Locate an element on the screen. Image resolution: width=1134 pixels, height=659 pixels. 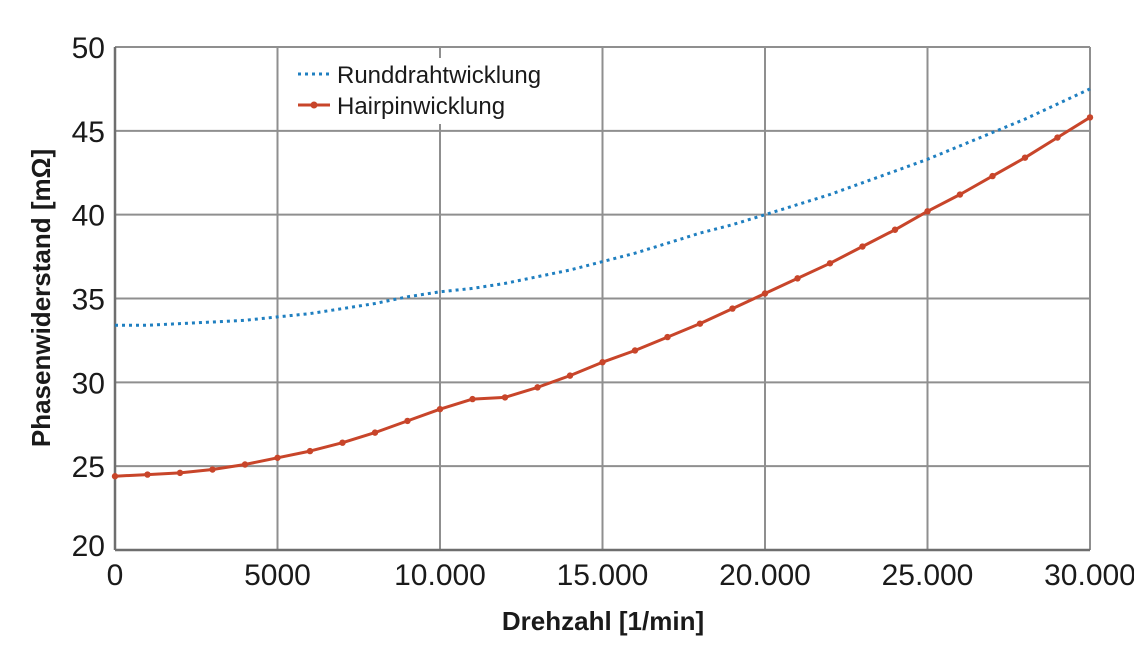
legend: Runddrahtwicklung Hairpinwicklung is located at coordinates (427, 91).